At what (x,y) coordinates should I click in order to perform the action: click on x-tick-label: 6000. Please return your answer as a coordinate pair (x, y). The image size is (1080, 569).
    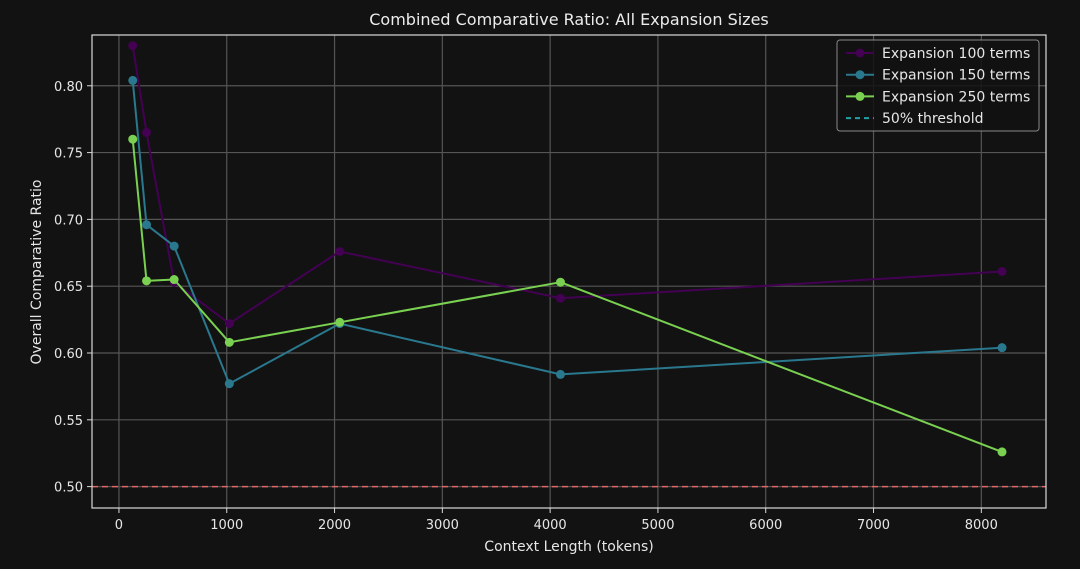
    Looking at the image, I should click on (765, 525).